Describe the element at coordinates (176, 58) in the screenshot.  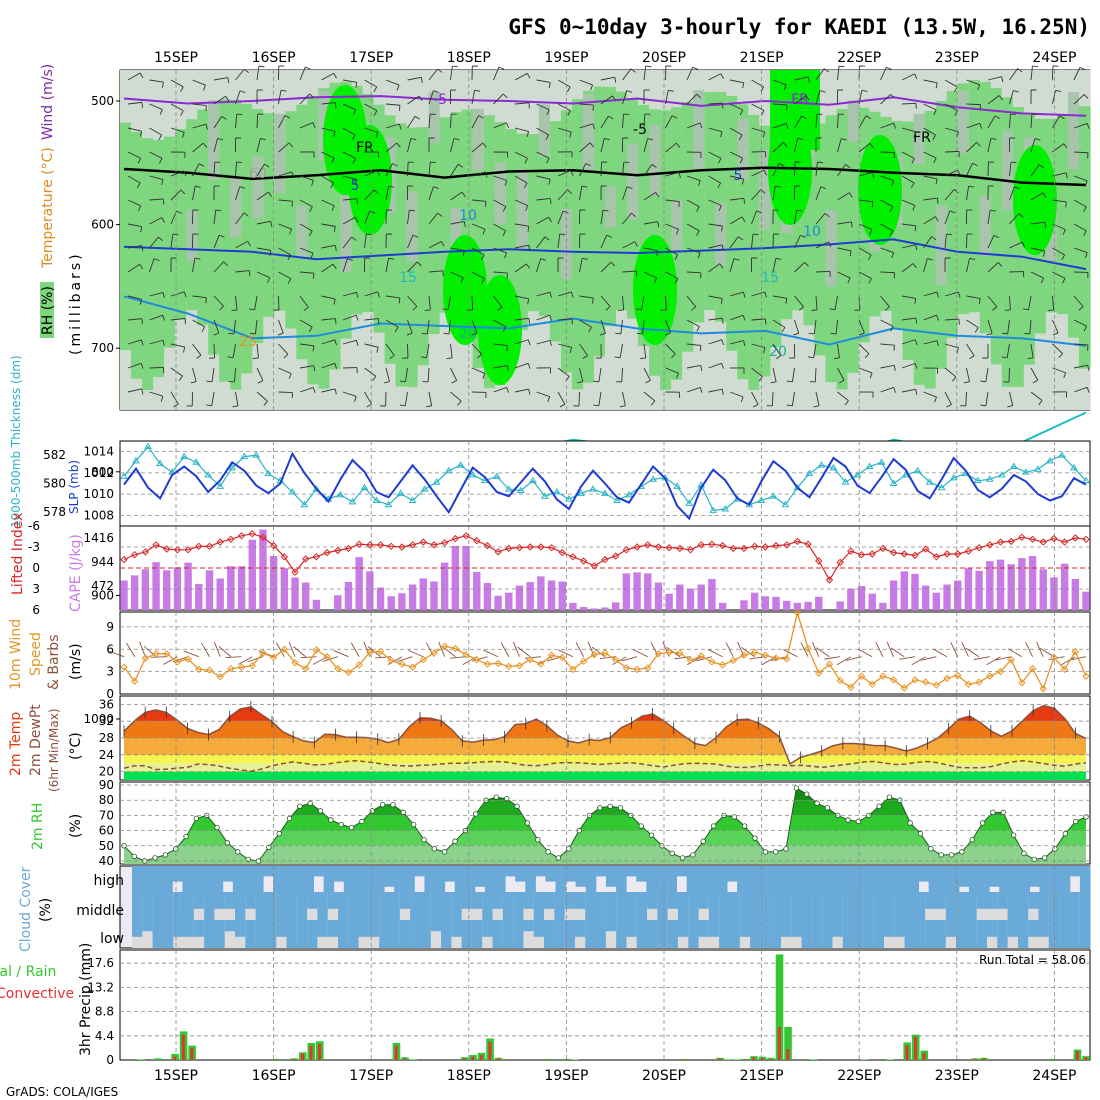
I see `date-tick-label: 15SEP` at that location.